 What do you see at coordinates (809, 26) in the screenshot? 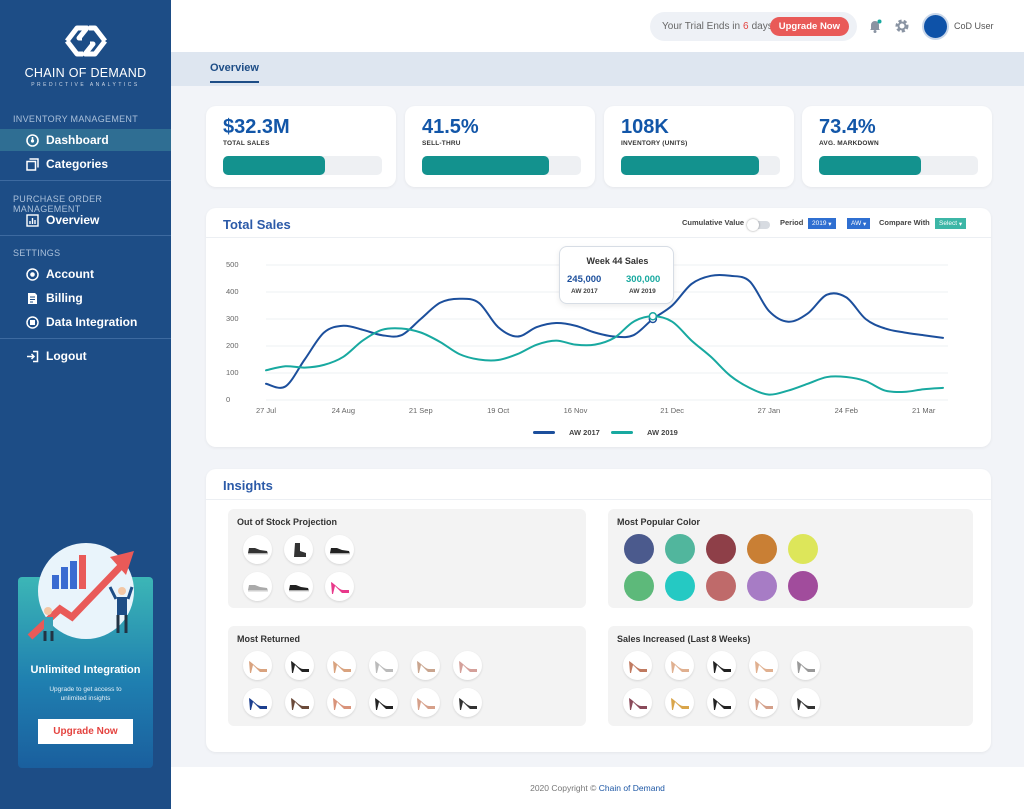
I see `upgrade-now-button: Upgrade Now` at bounding box center [809, 26].